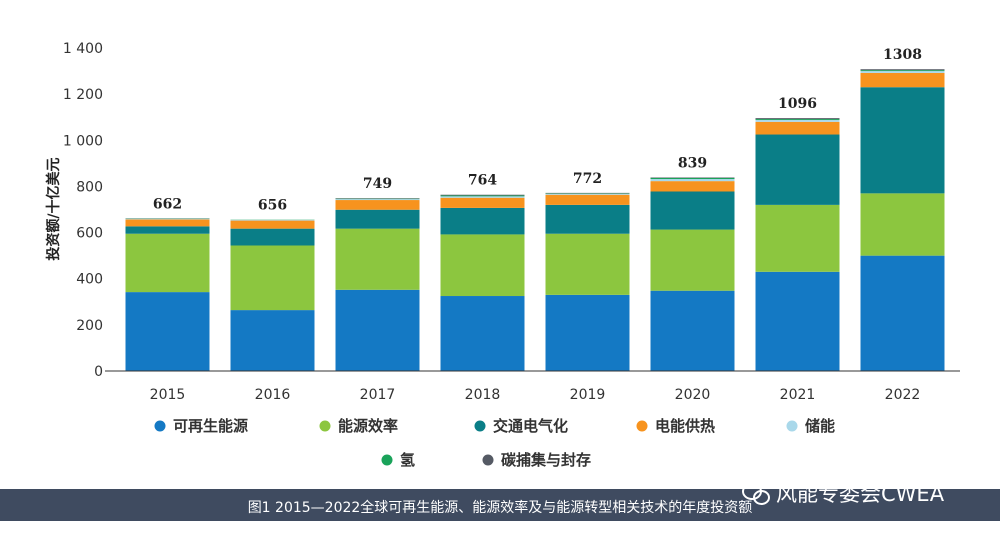  What do you see at coordinates (53, 208) in the screenshot?
I see `y-axis-label: 投资额/十亿美元` at bounding box center [53, 208].